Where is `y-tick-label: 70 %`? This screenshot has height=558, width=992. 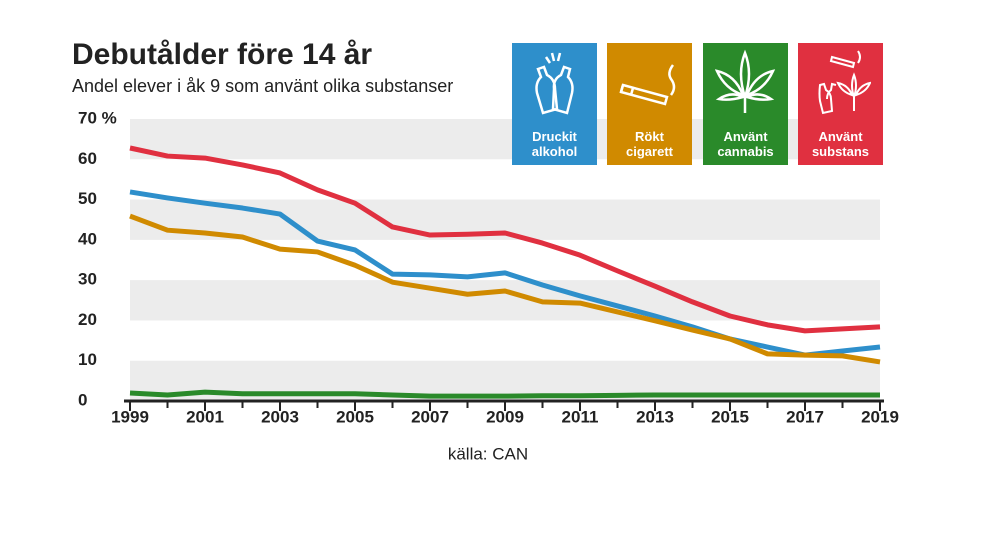 y-tick-label: 70 % is located at coordinates (97, 117).